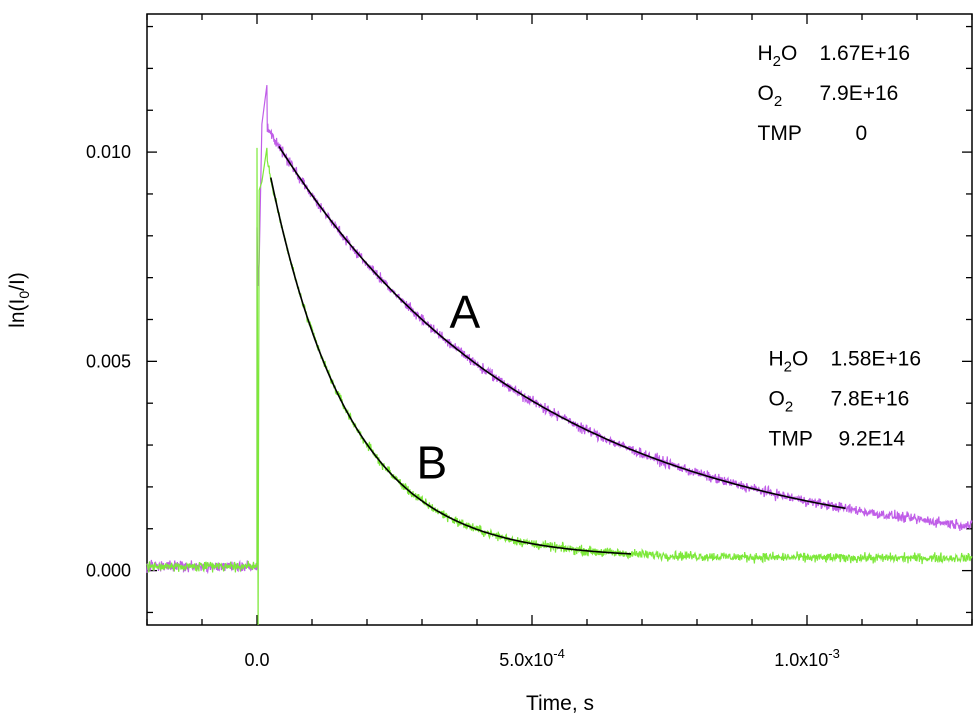 The height and width of the screenshot is (721, 975). Describe the element at coordinates (108, 571) in the screenshot. I see `y-tick-label: 0.000` at that location.